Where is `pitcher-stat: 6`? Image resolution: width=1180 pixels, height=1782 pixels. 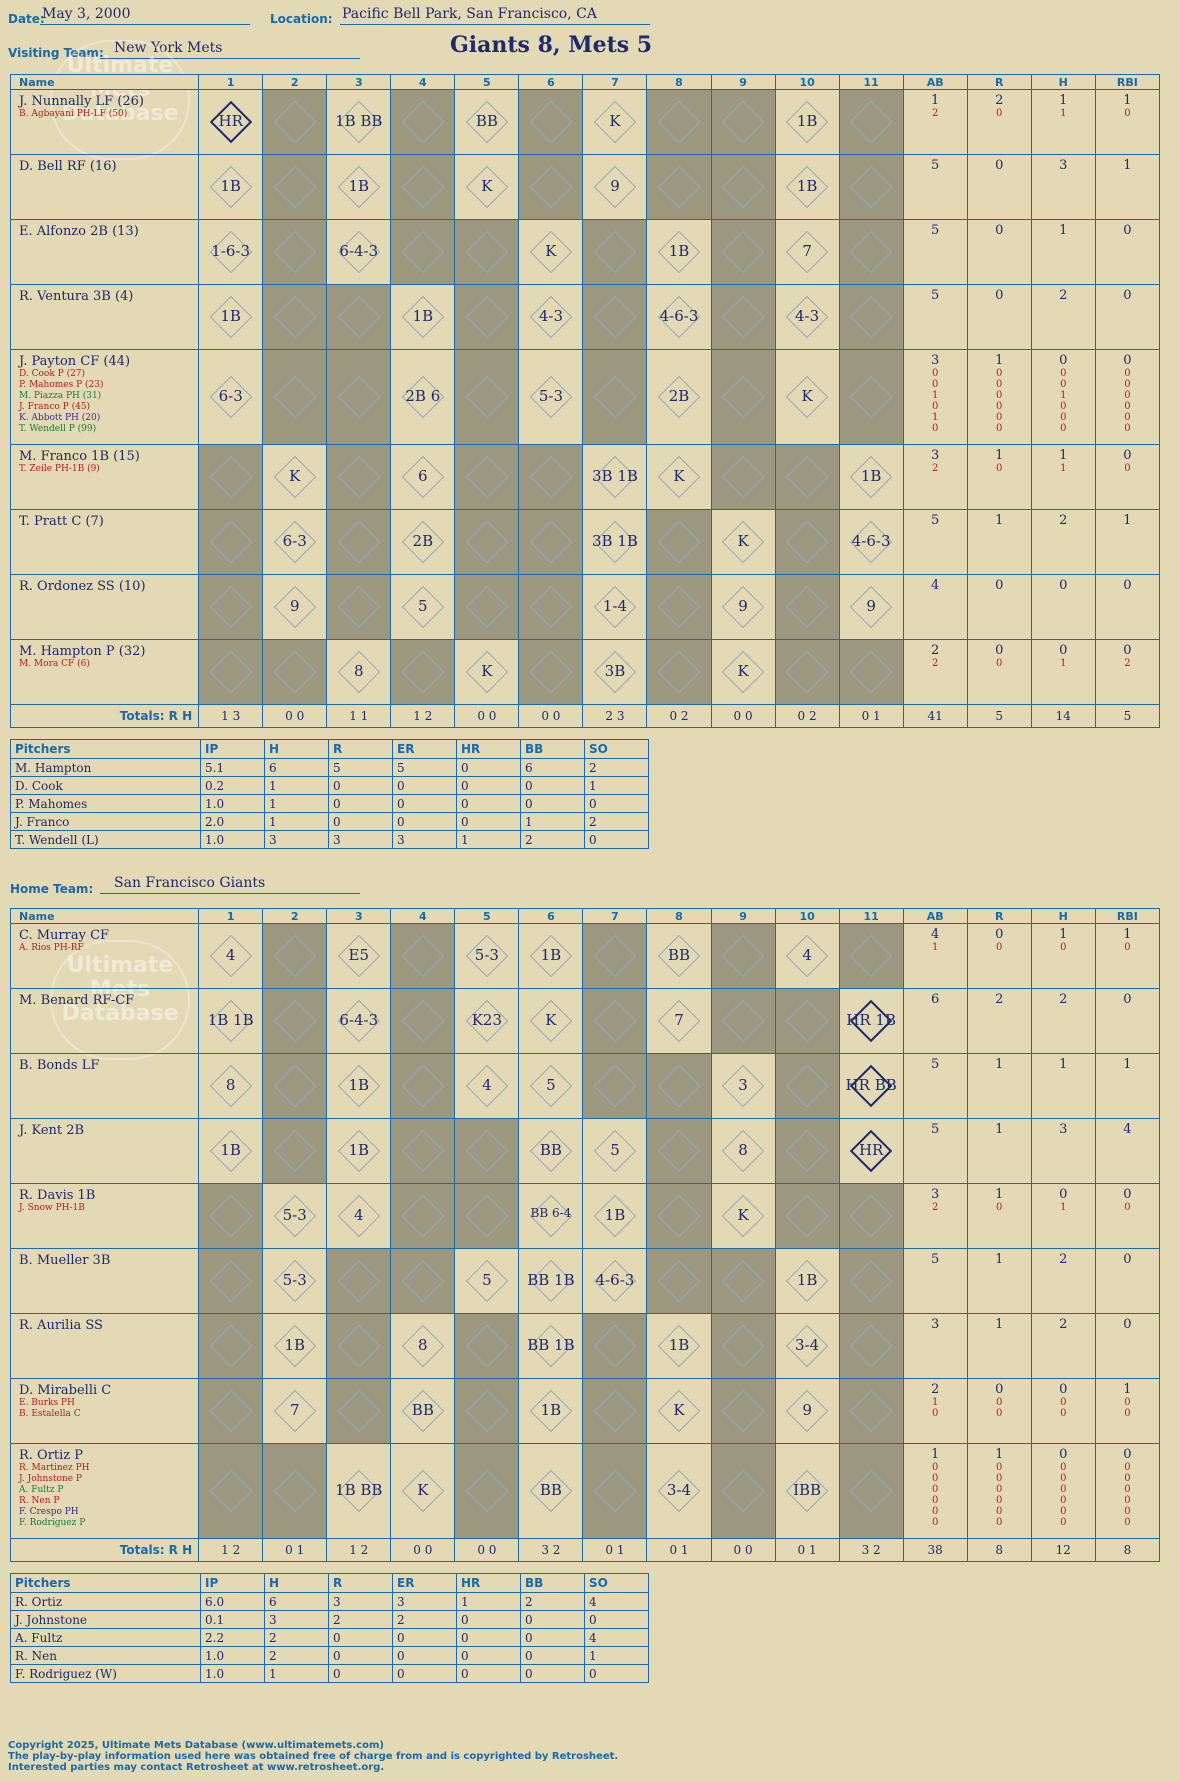 pitcher-stat: 6 is located at coordinates (552, 767).